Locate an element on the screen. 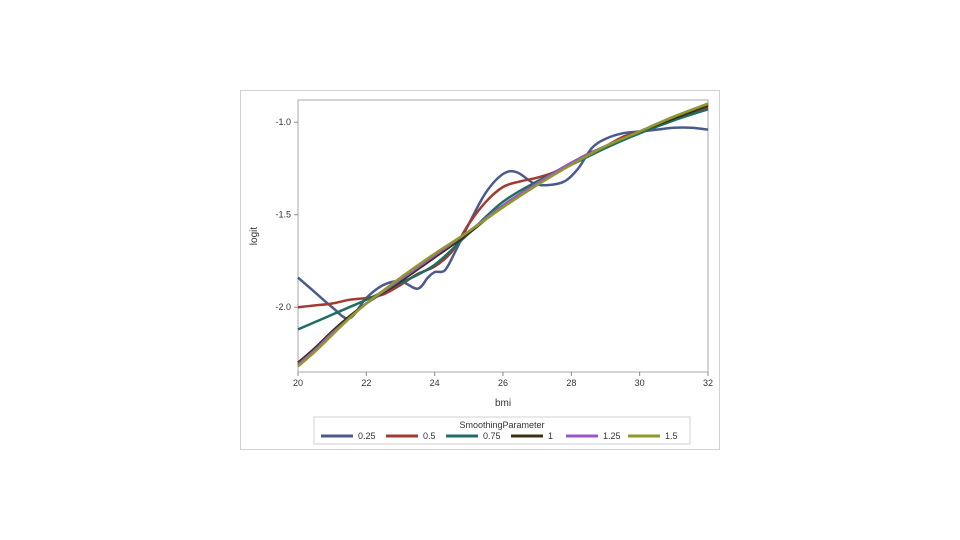 This screenshot has height=540, width=960. legend-items: 0.25 0.5 0.75 1 1.25 1.5 is located at coordinates (499, 436).